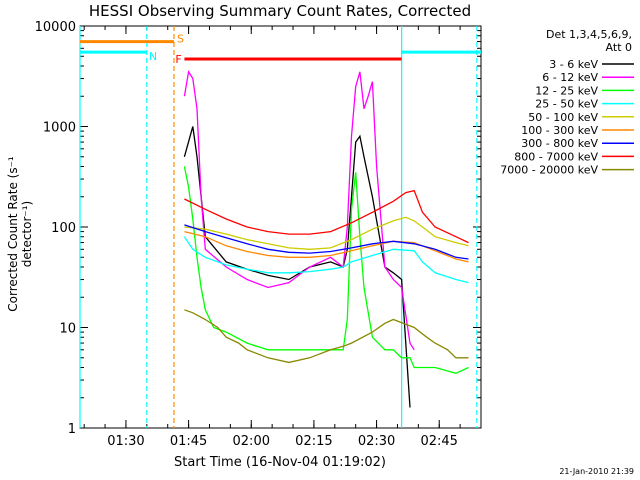  Describe the element at coordinates (55, 27) in the screenshot. I see `y-tick-label: 10000` at that location.